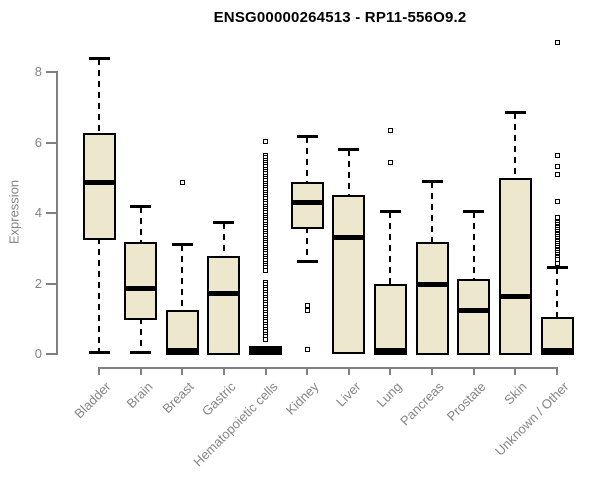 The width and height of the screenshot is (600, 500). I want to click on y-tick-label: 4, so click(38, 212).